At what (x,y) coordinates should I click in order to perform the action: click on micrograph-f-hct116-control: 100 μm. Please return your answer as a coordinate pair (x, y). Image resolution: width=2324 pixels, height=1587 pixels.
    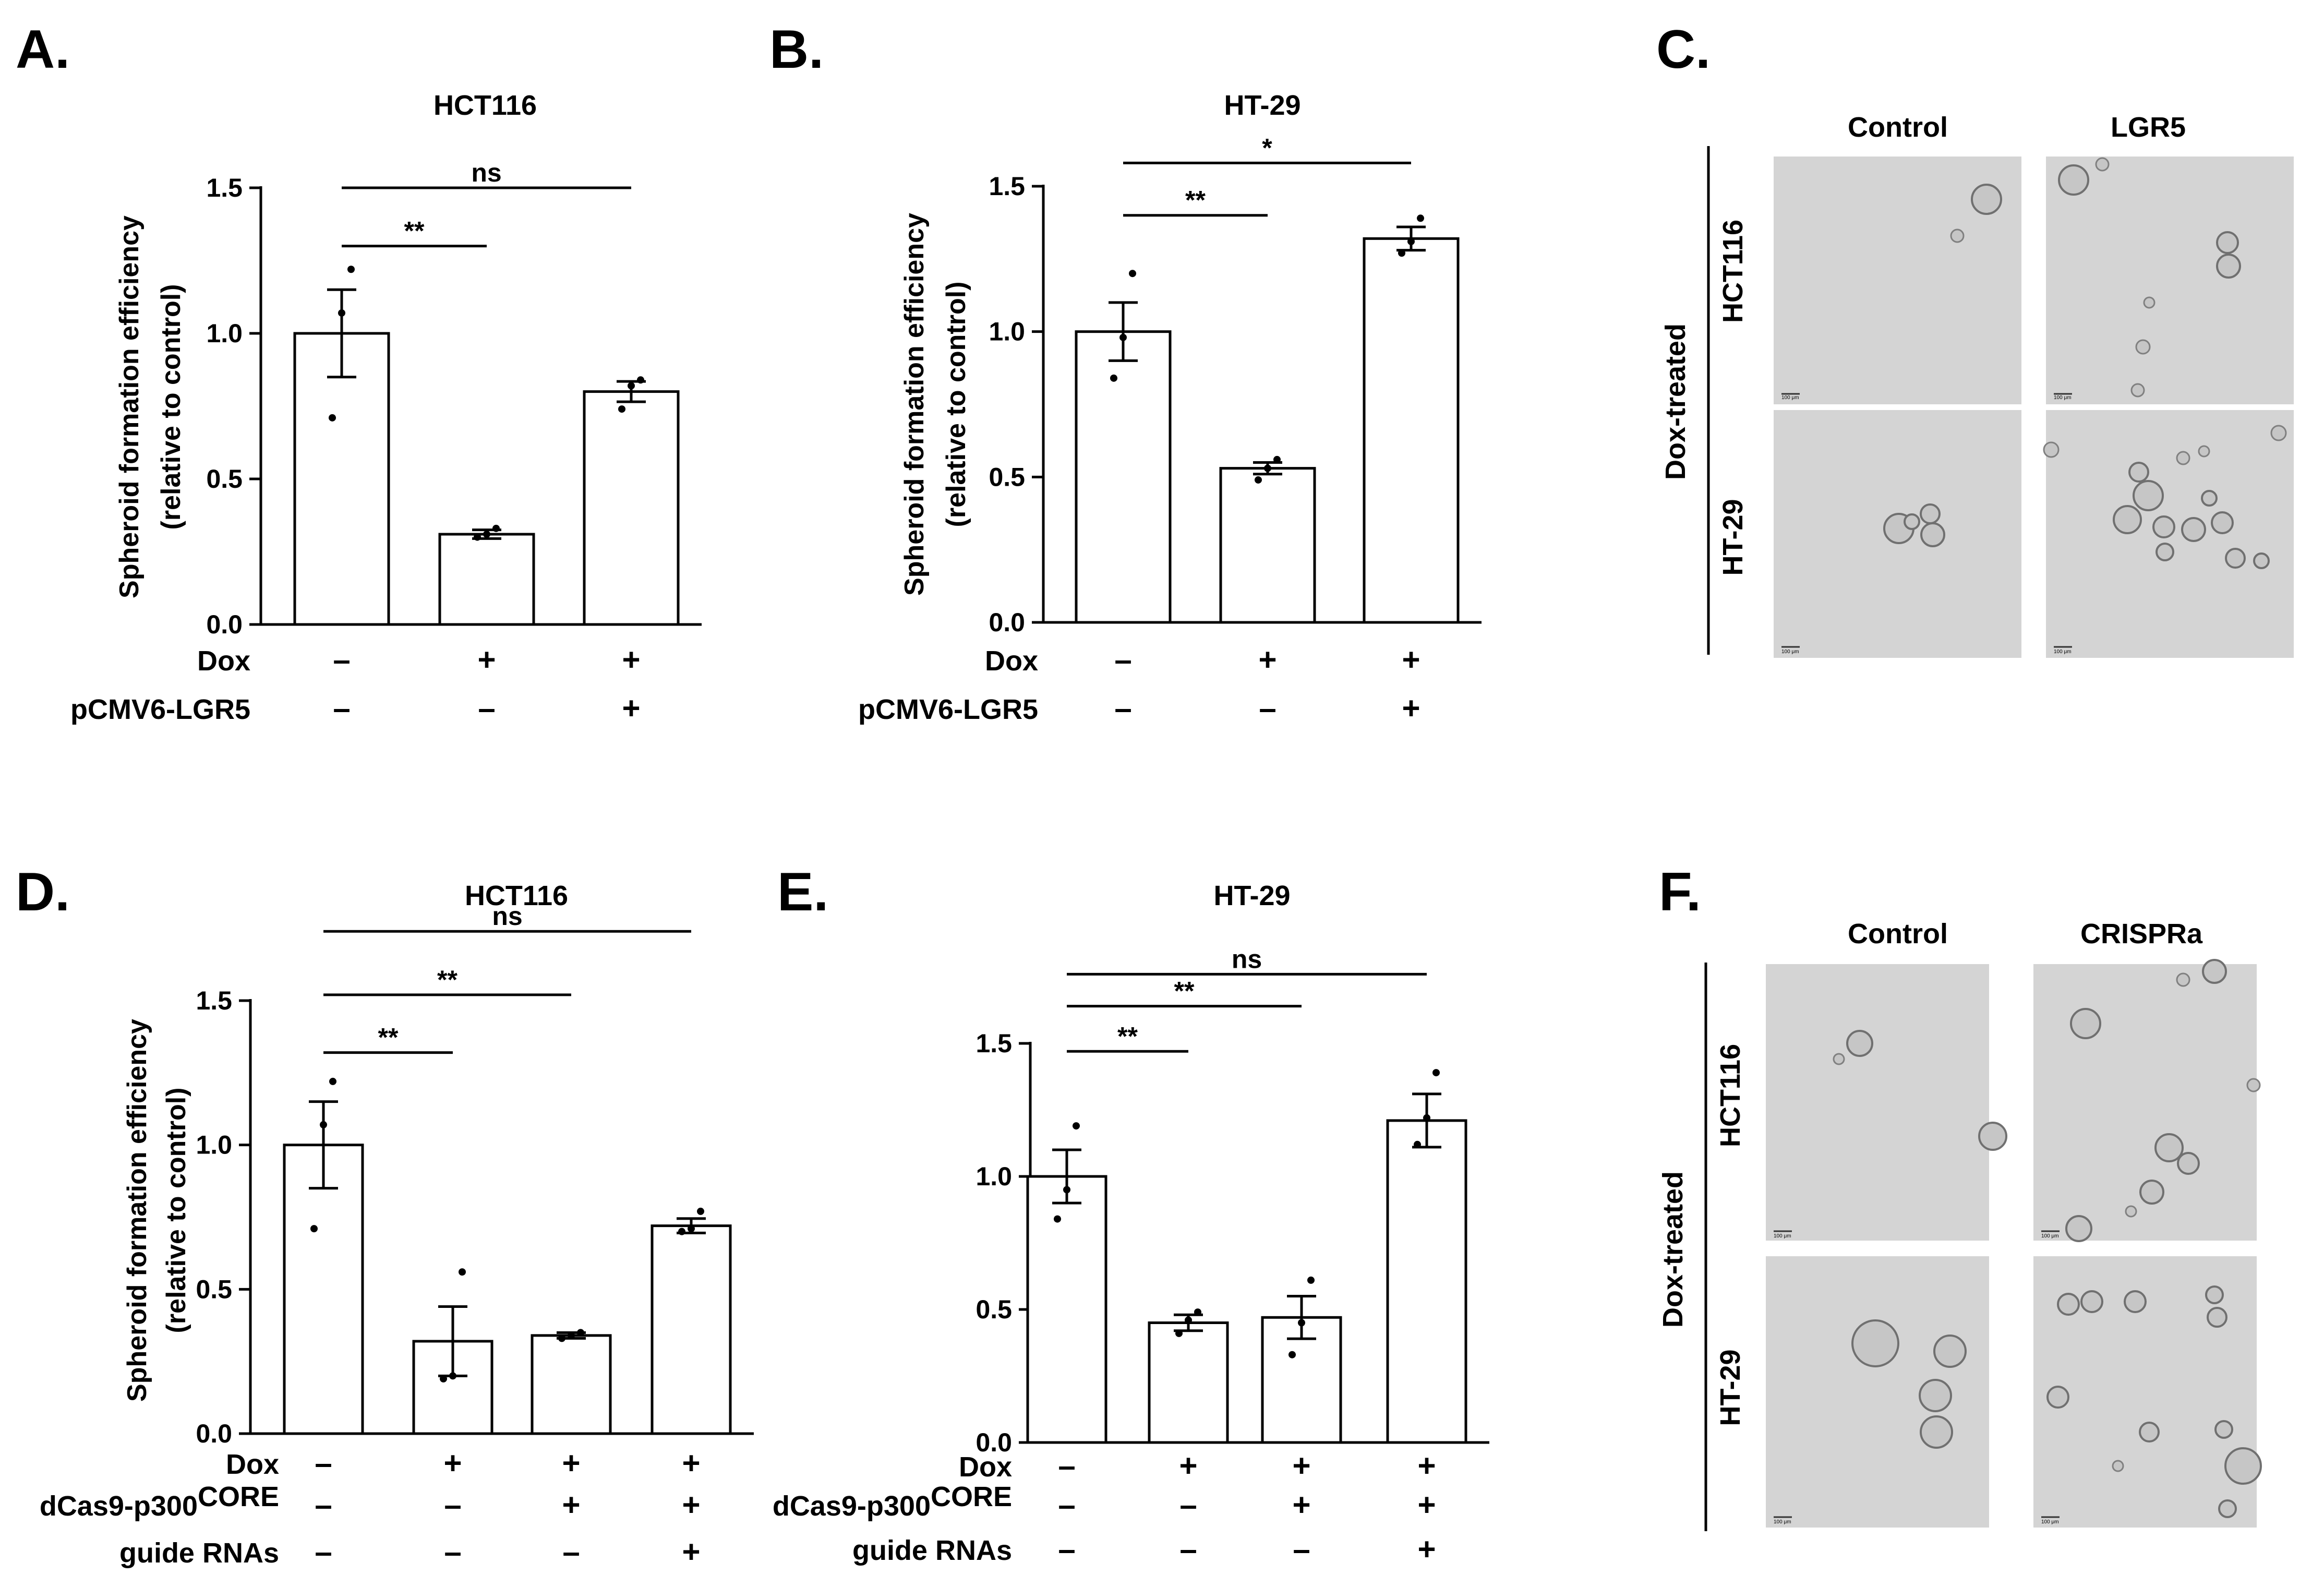
    Looking at the image, I should click on (1886, 1102).